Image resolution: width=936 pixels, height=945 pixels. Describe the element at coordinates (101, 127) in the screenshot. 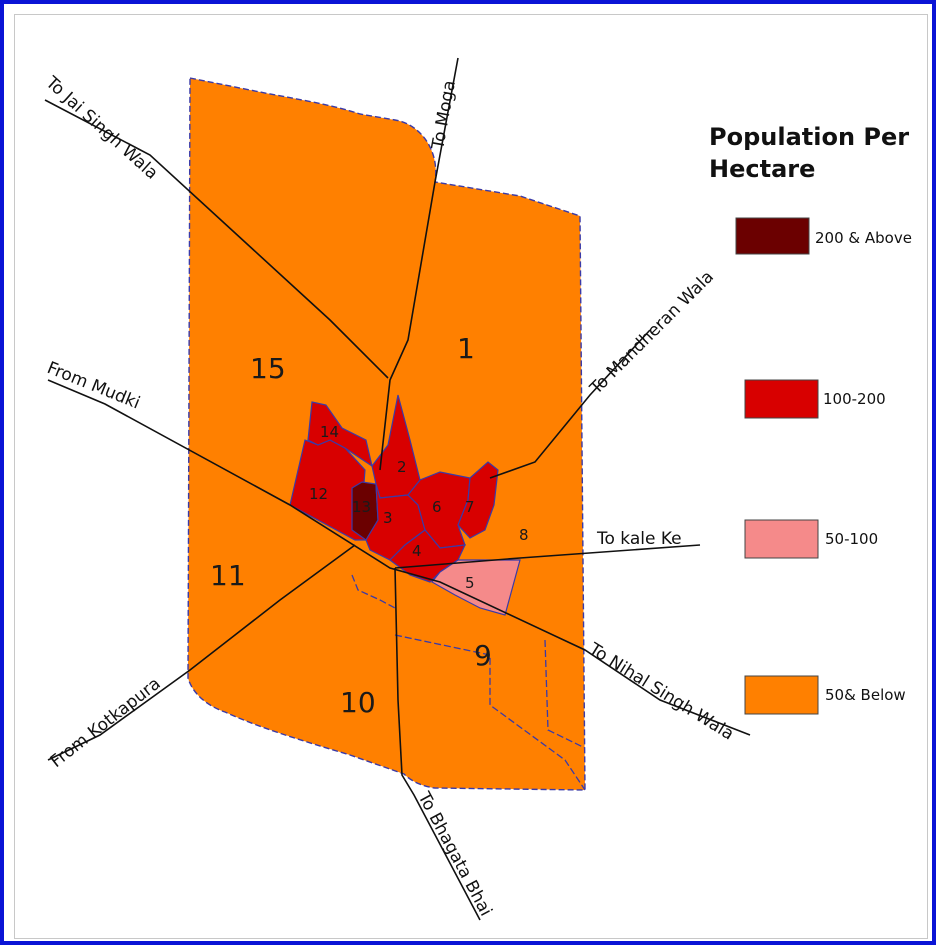

I see `road-label-jai-singh-wala: To Jai Singh Wala` at that location.